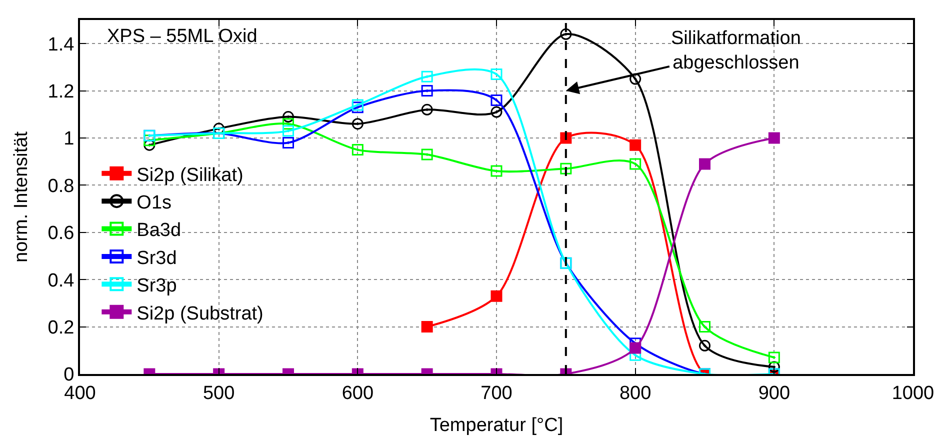 This screenshot has height=444, width=946. What do you see at coordinates (156, 258) in the screenshot?
I see `legend-label: Sr3d` at bounding box center [156, 258].